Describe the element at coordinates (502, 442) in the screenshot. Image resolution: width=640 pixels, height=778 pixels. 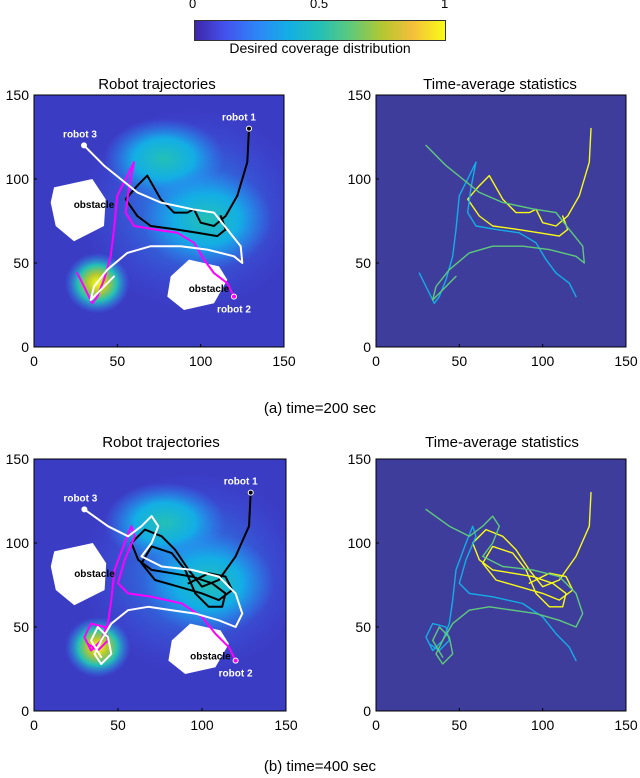
I see `panel-b-right-title: Time-average statistics` at that location.